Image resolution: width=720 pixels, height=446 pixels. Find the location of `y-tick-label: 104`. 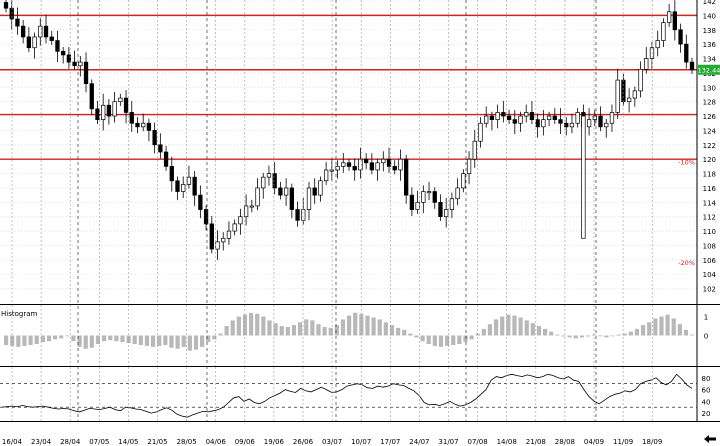

y-tick-label: 104 is located at coordinates (710, 275).